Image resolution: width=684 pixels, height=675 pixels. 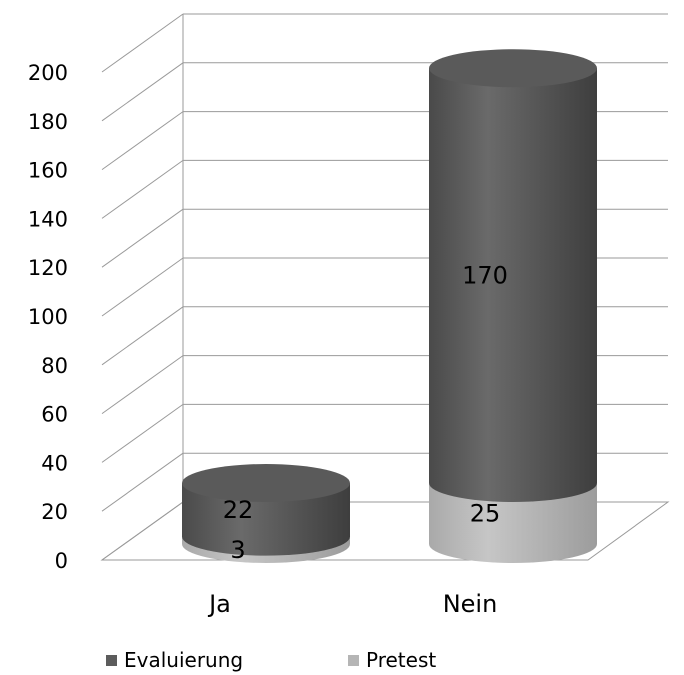 What do you see at coordinates (48, 73) in the screenshot?
I see `y-tick-label: 200` at bounding box center [48, 73].